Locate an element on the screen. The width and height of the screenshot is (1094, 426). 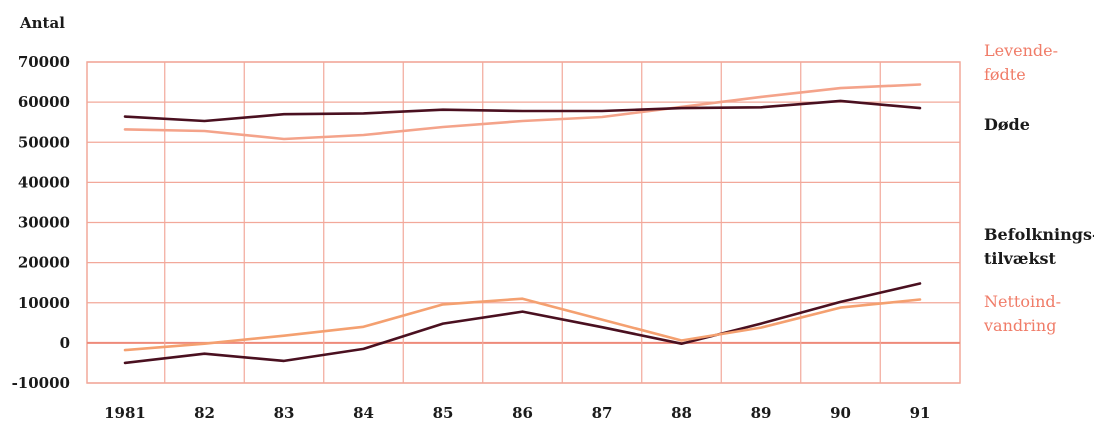
series-line-levendefodte is located at coordinates (522, 112).